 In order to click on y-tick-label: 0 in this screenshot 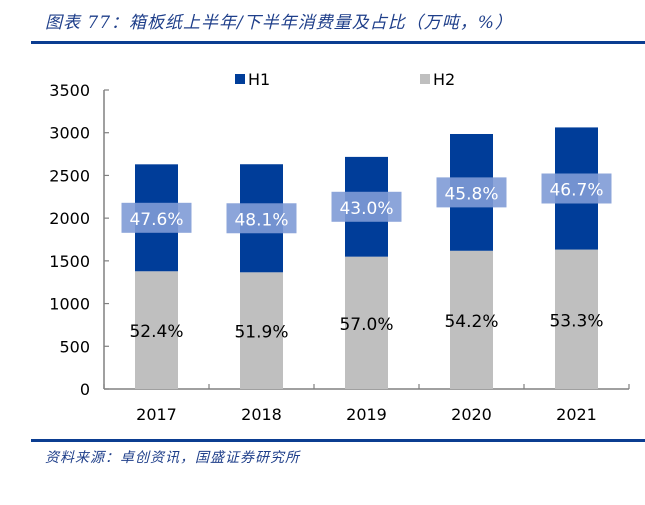, I will do `click(85, 389)`.